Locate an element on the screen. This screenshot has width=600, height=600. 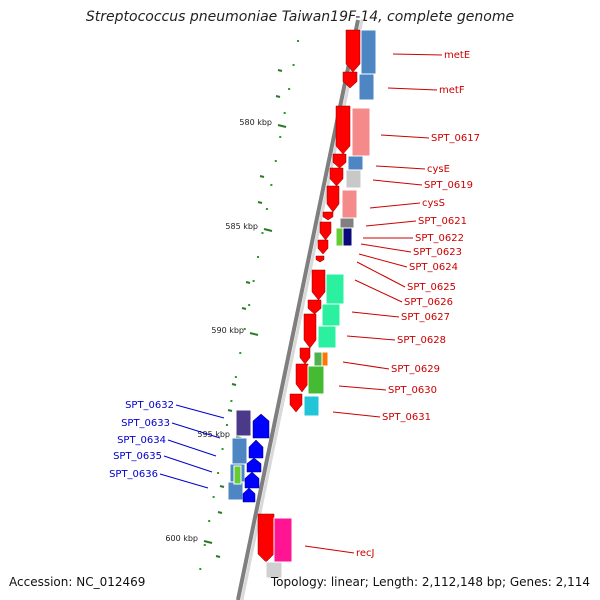
gene-label-spt_0619: SPT_0619 is located at coordinates (448, 185).